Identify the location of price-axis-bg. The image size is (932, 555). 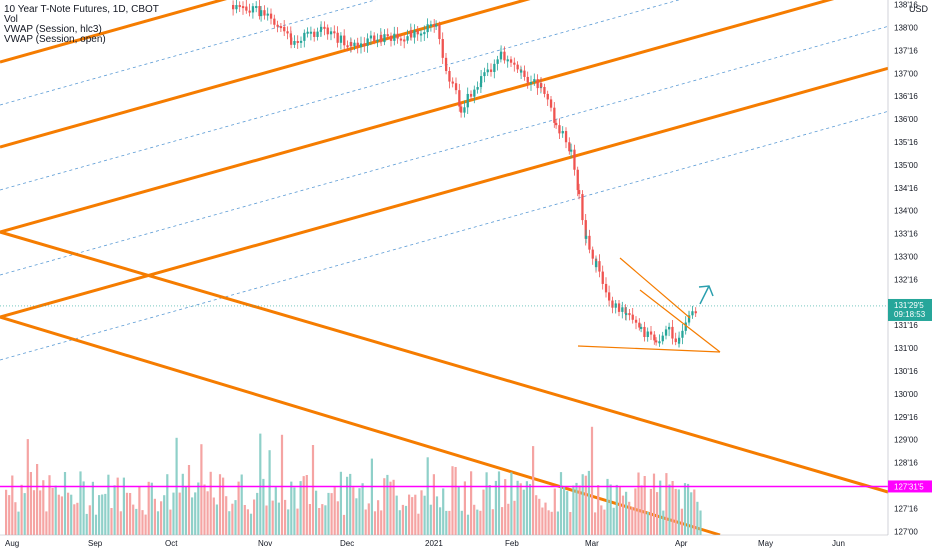
(910, 275).